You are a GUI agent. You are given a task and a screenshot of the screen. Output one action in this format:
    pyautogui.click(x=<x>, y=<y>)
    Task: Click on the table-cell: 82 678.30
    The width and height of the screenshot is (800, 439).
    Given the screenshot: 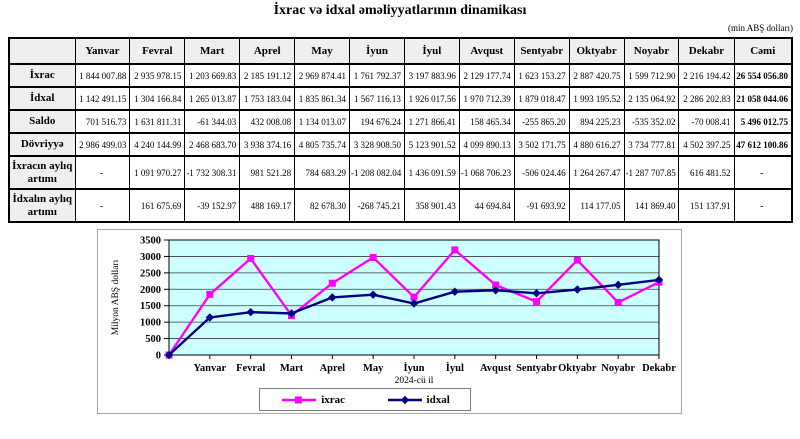 What is the action you would take?
    pyautogui.click(x=322, y=205)
    